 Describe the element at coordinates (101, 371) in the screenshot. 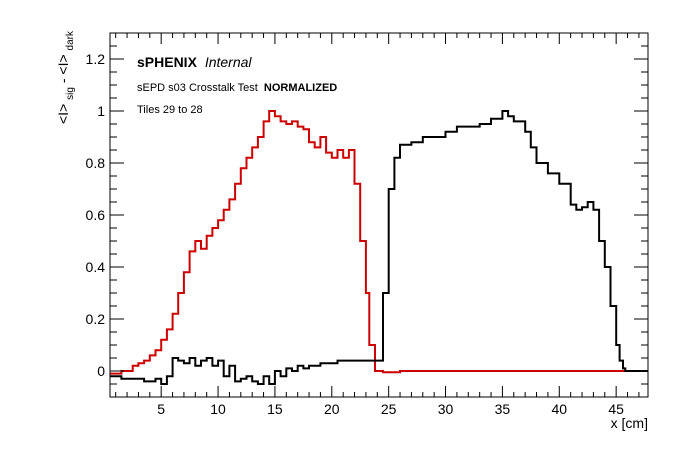

I see `y-tick-label: 0` at that location.